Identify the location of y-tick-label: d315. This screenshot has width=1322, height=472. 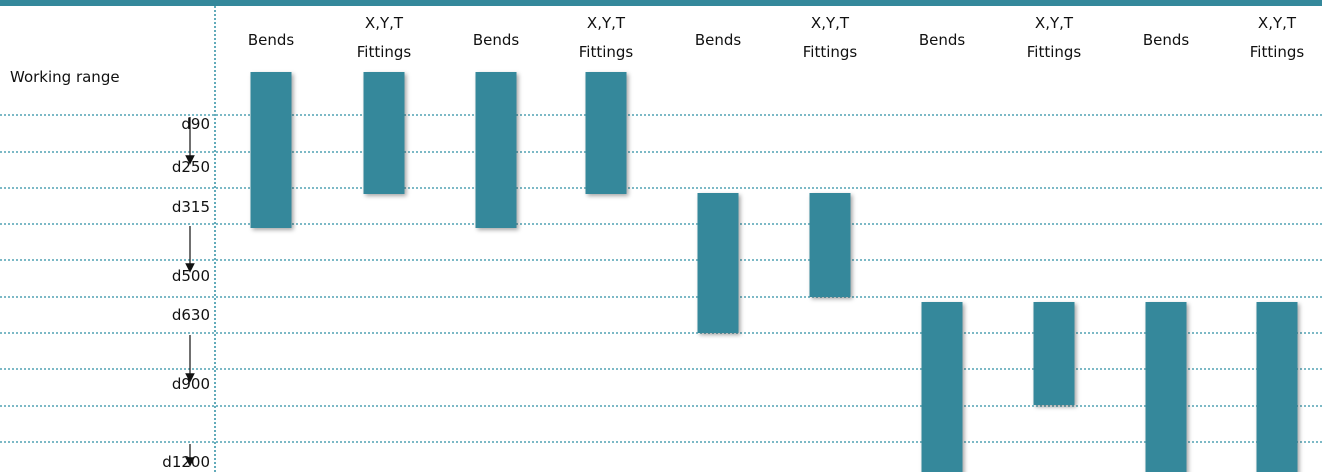
(191, 207).